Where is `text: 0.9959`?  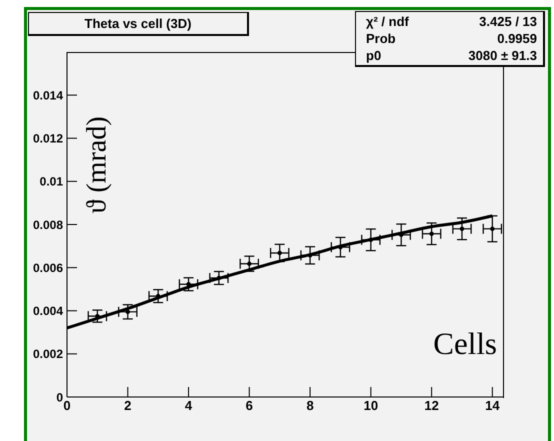
text: 0.9959 is located at coordinates (517, 38).